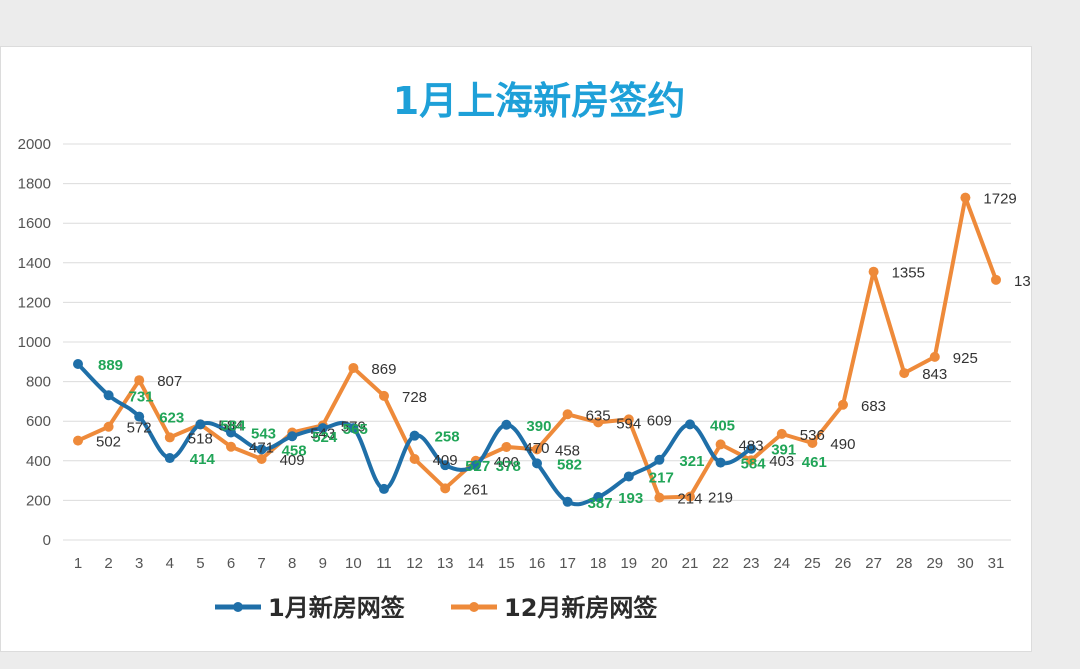 This screenshot has width=1080, height=669. Describe the element at coordinates (322, 433) in the screenshot. I see `data-label: 543` at that location.